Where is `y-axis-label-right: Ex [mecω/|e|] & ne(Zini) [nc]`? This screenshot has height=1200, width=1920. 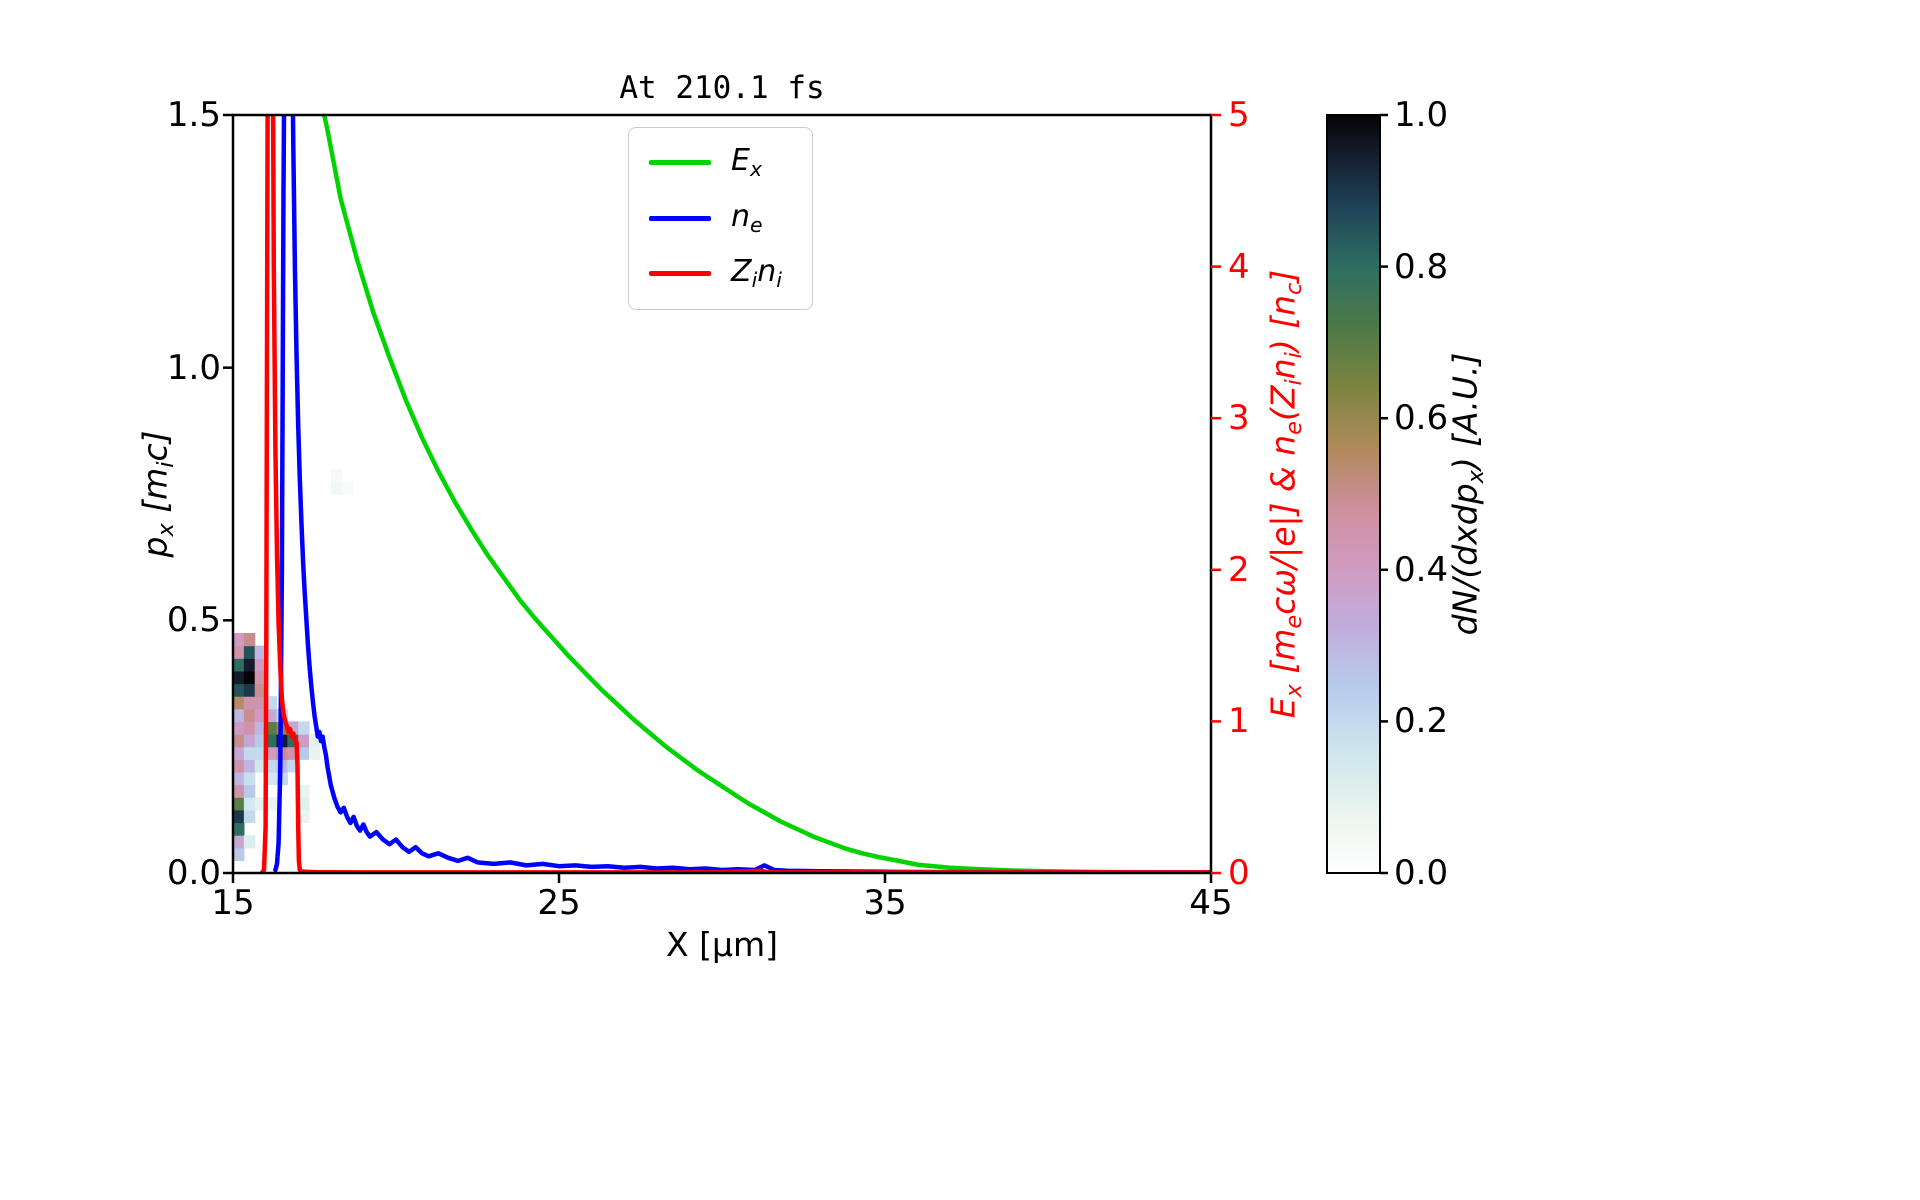
y-axis-label-right: Ex [mecω/|e|] & ne(Zini) [nc] is located at coordinates (1285, 494).